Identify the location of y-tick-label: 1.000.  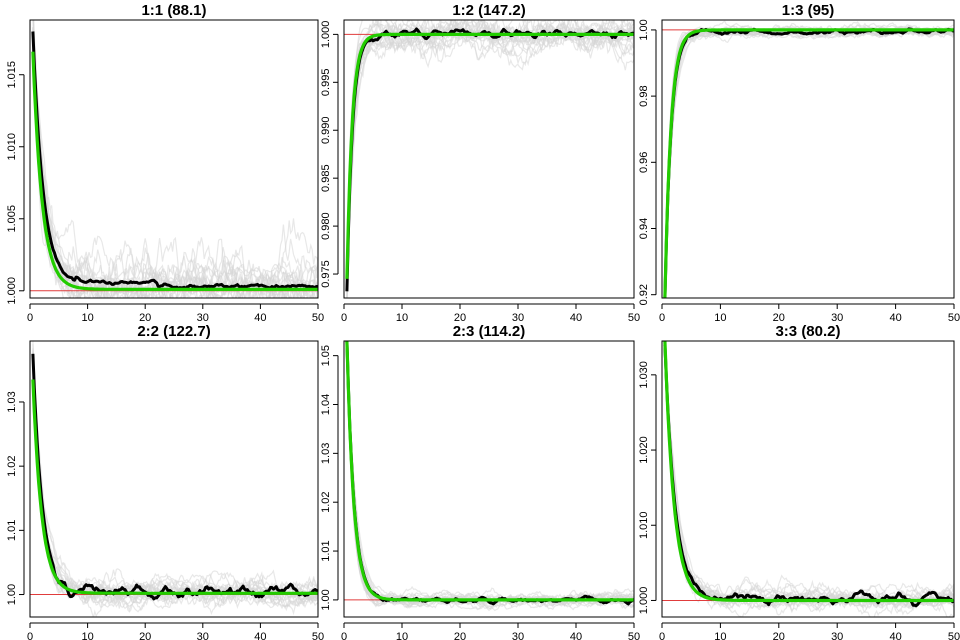
(326, 35).